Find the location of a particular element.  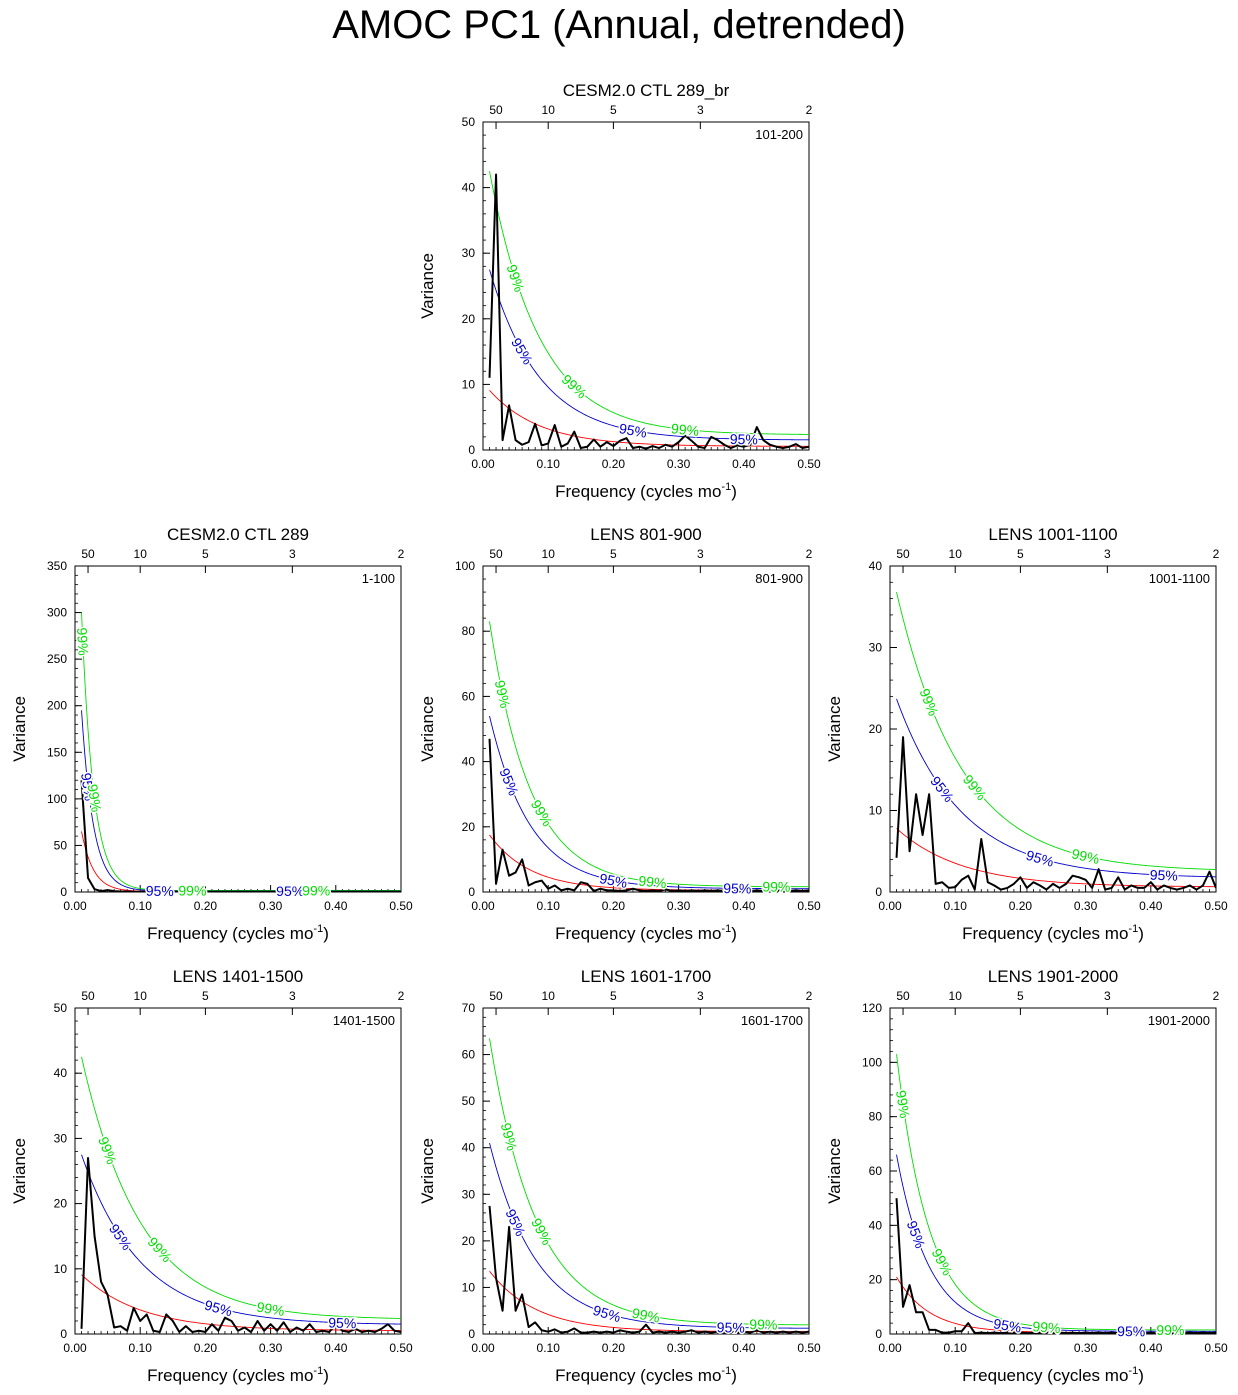

panel-title: LENS 1601-1700 is located at coordinates (646, 976).